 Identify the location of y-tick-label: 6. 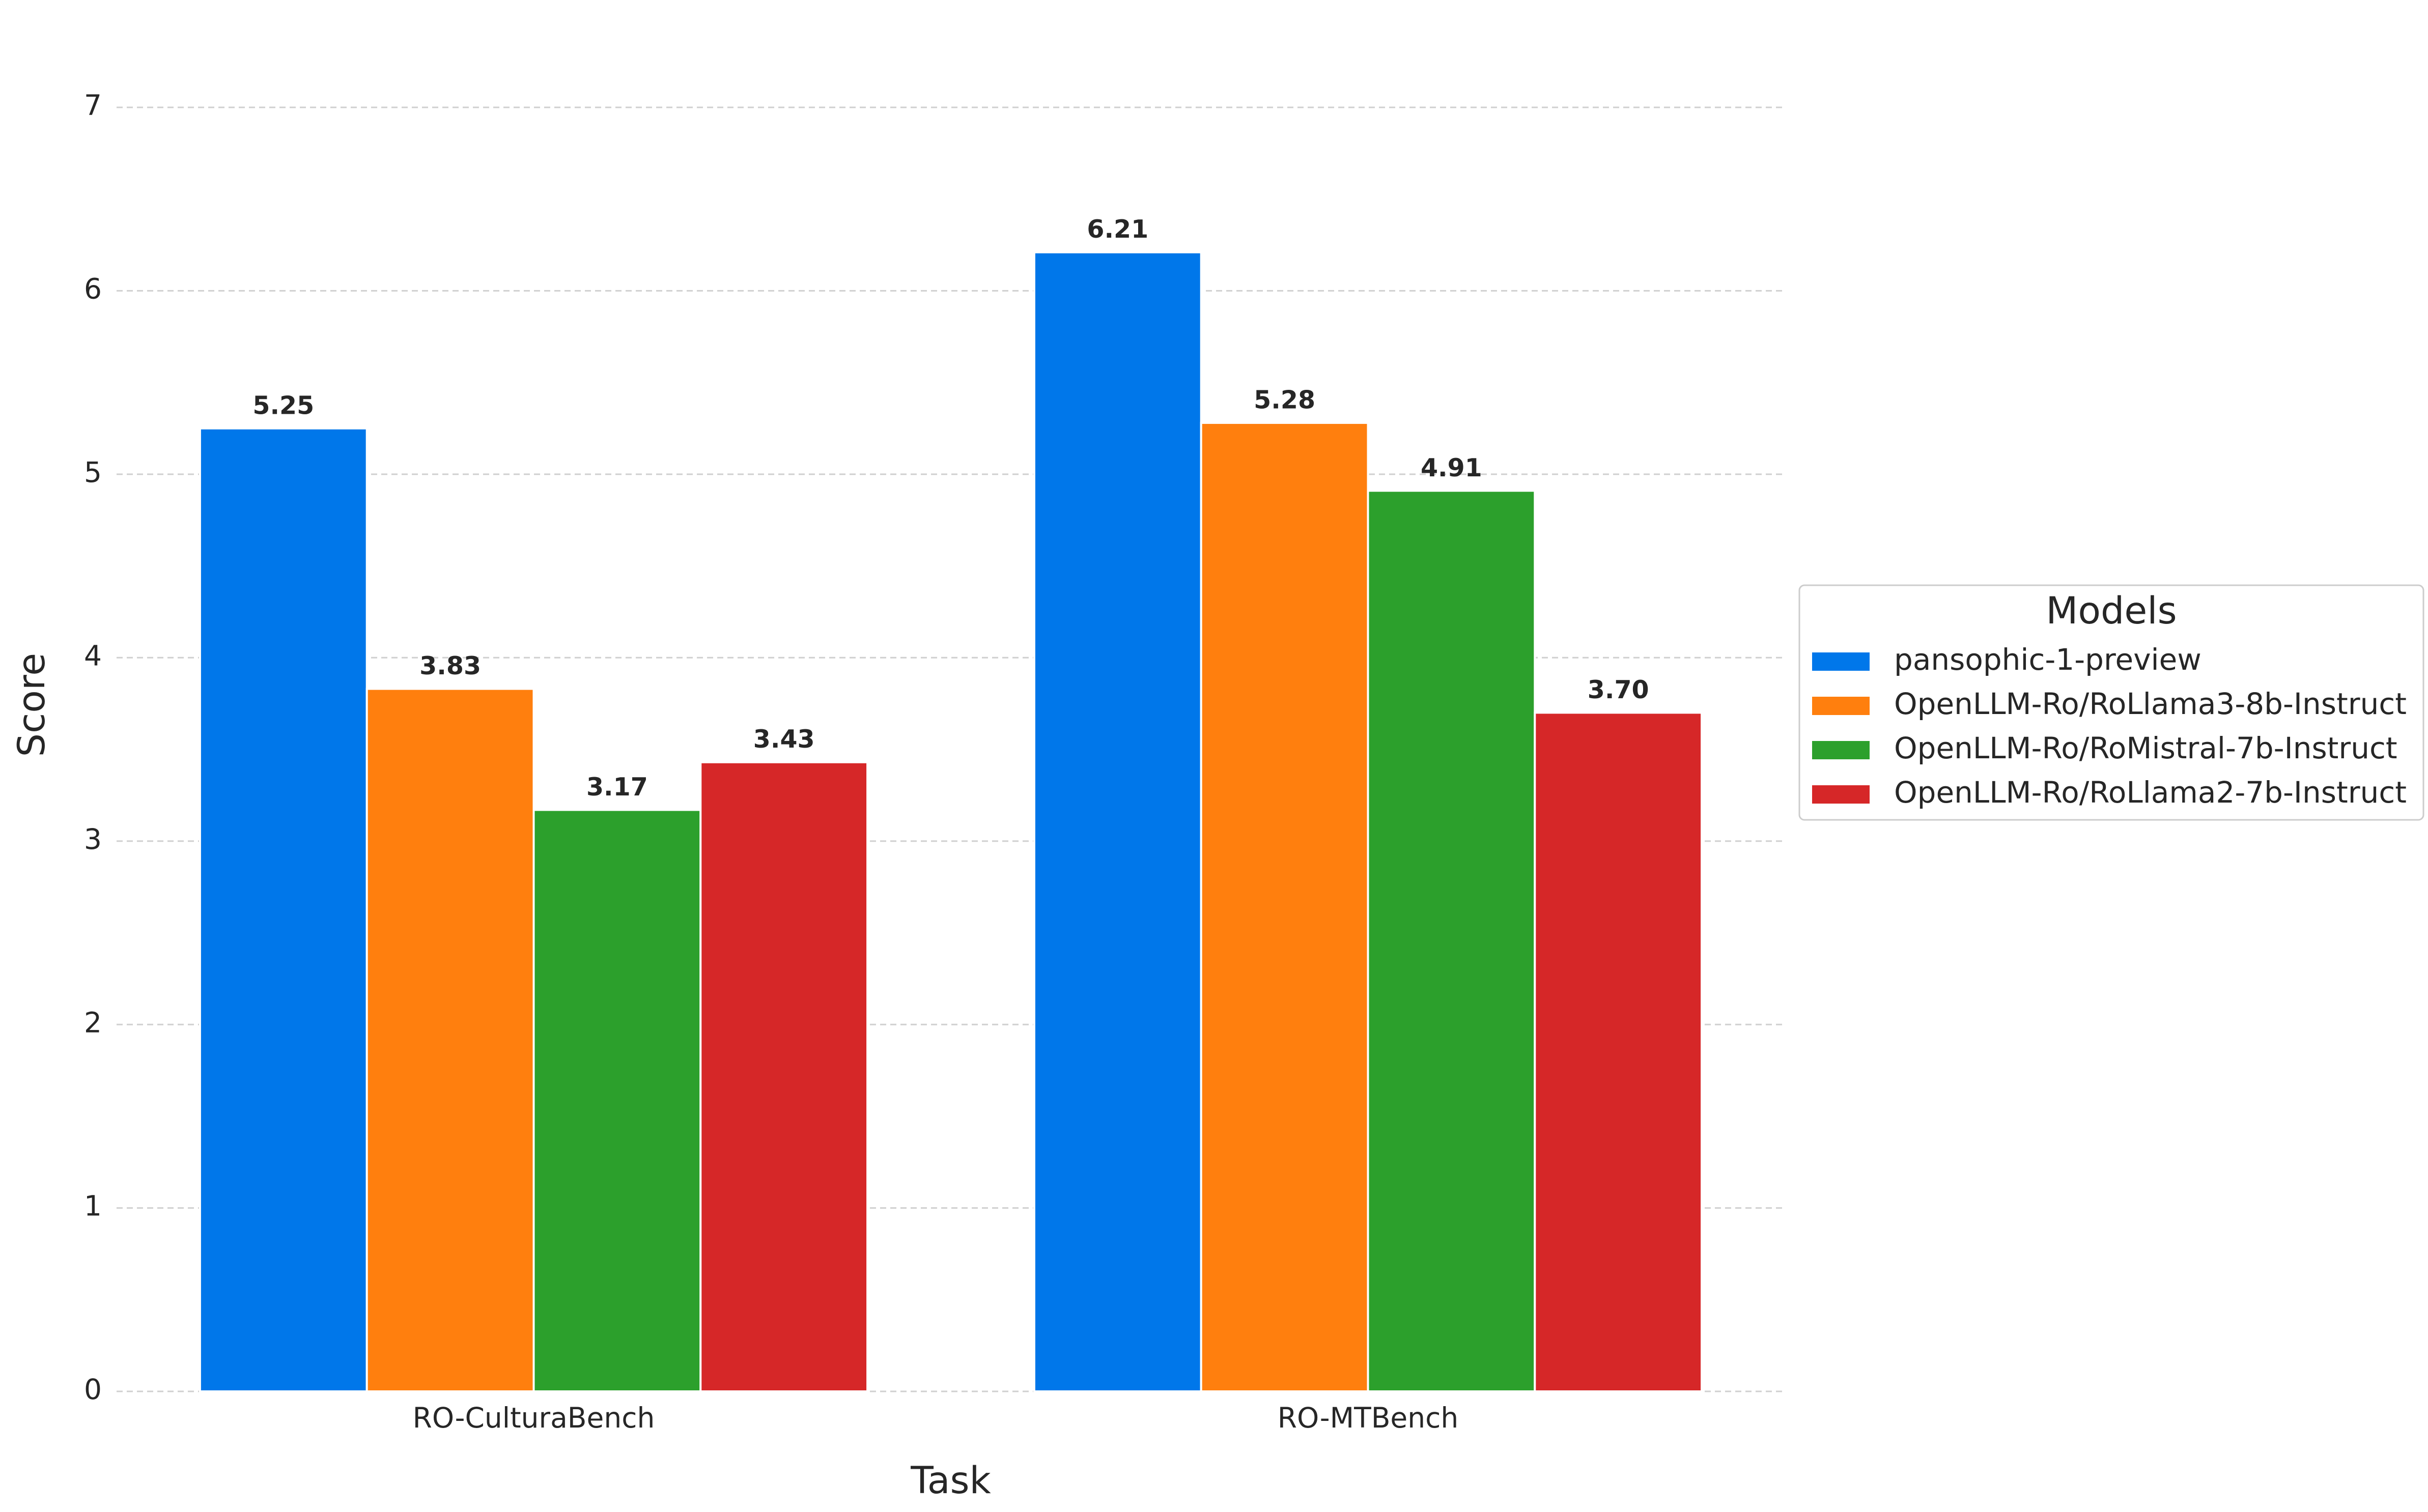
(93, 289).